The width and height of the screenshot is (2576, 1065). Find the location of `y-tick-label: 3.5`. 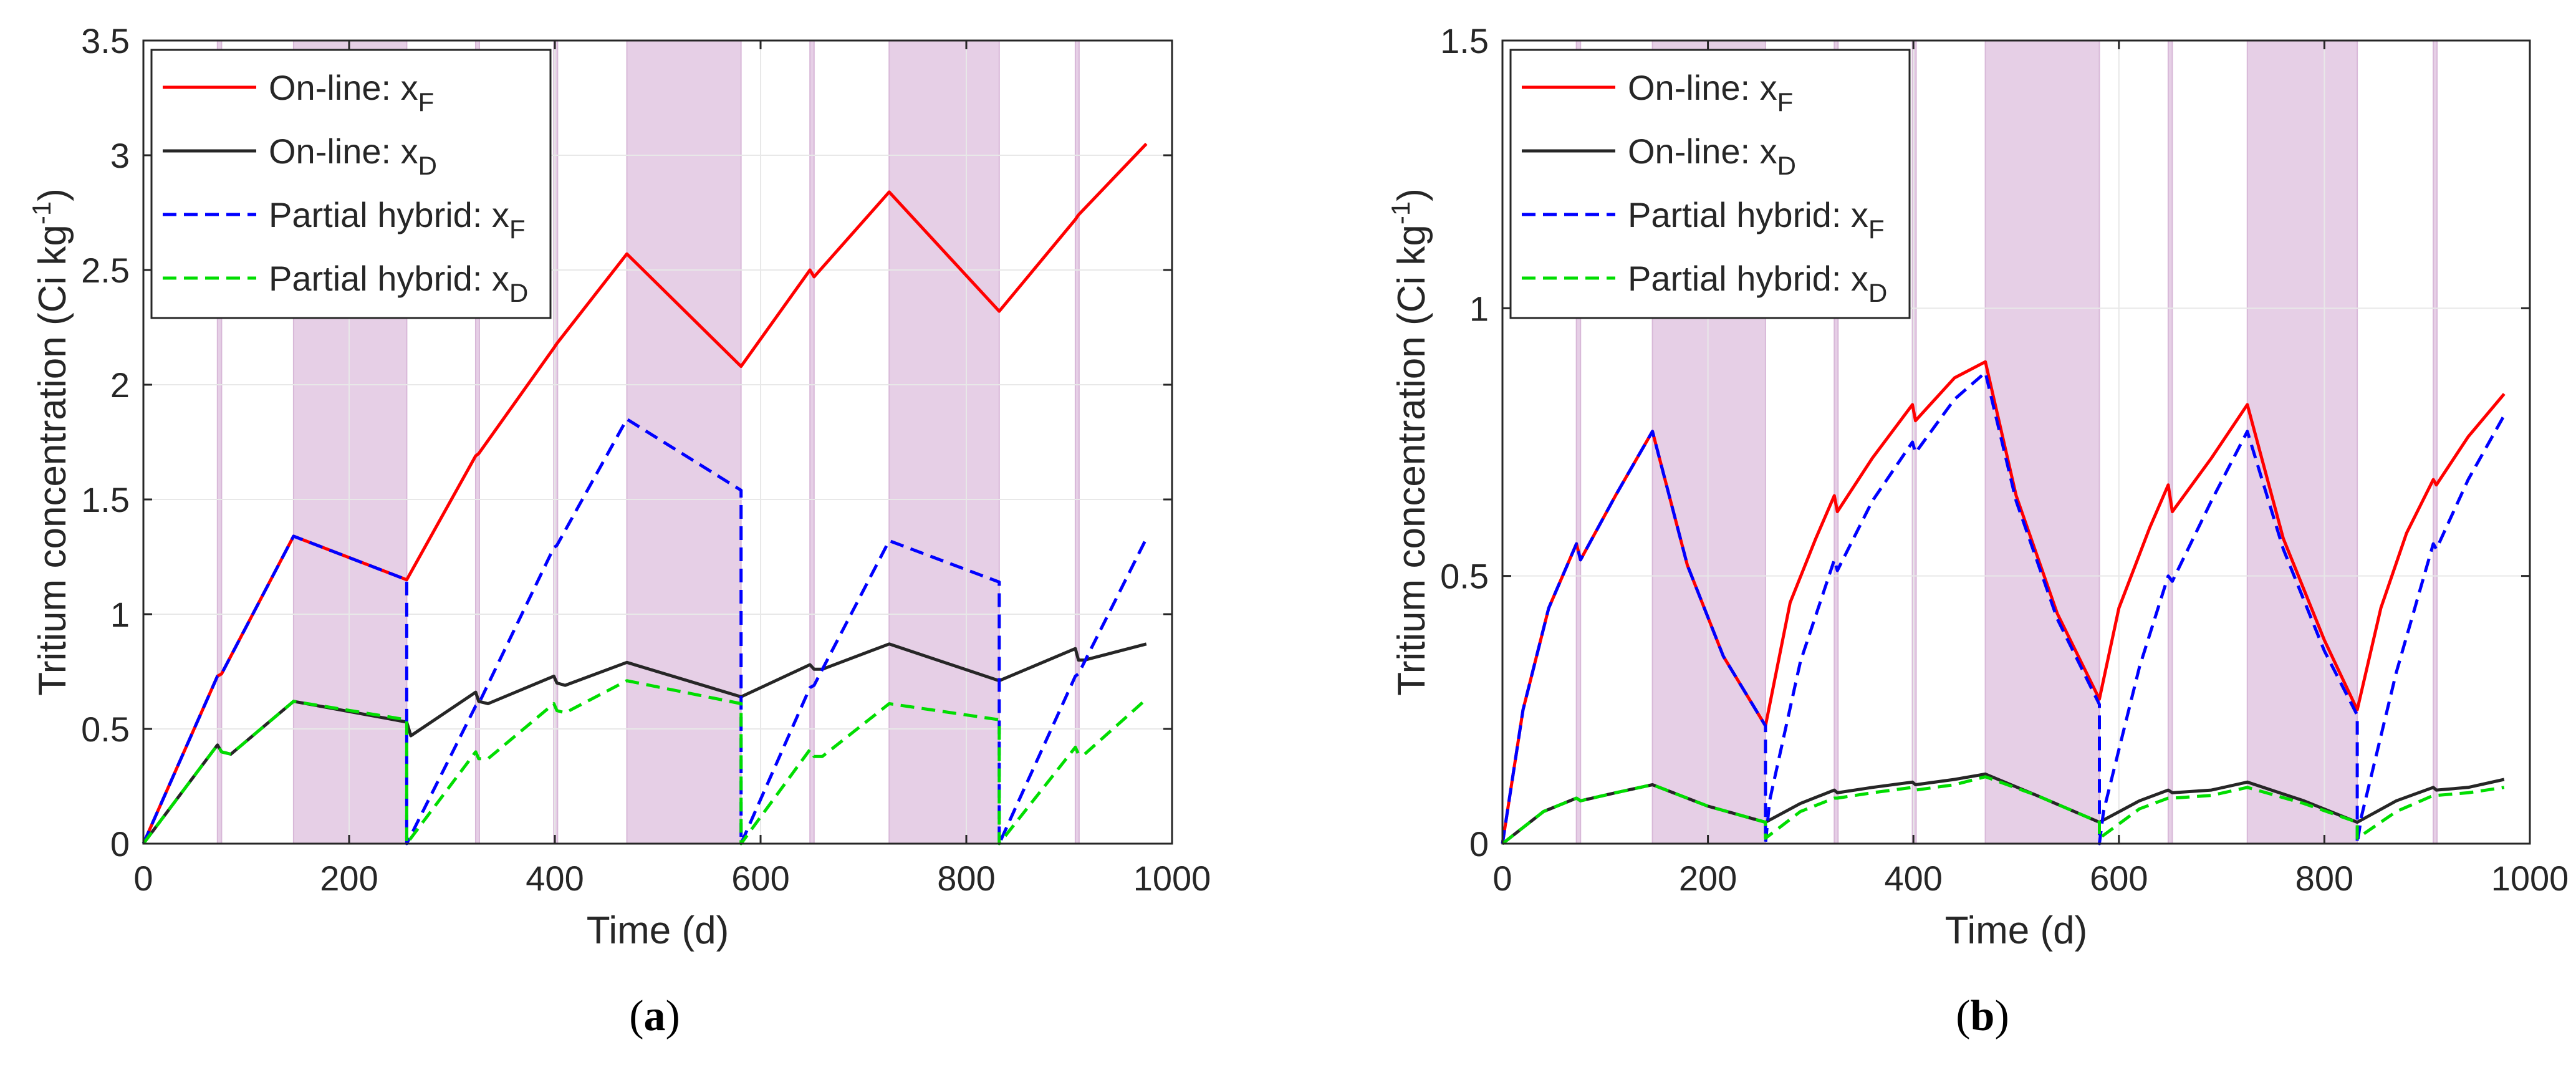

y-tick-label: 3.5 is located at coordinates (105, 40).